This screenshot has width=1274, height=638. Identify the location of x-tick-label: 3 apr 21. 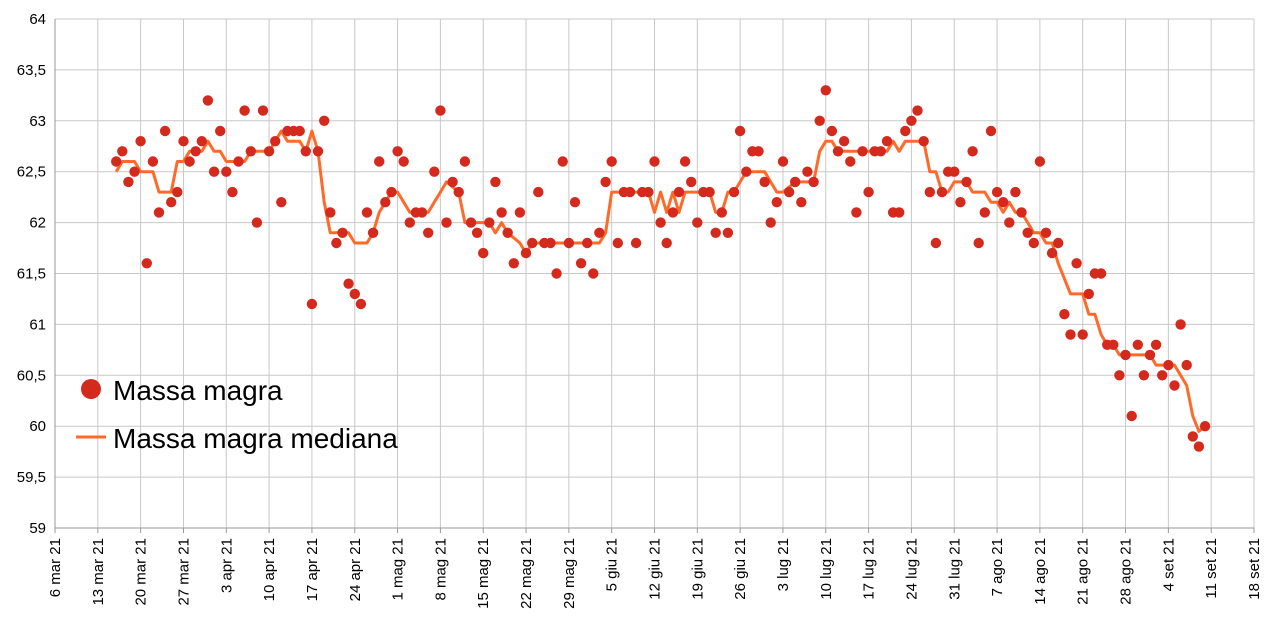
(226, 565).